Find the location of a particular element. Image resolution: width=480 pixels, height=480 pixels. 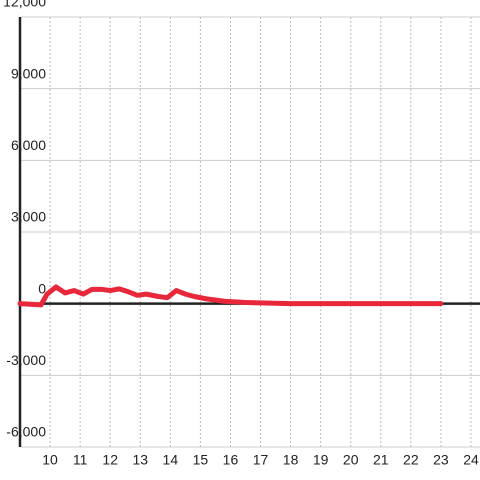

data-line is located at coordinates (230, 296).